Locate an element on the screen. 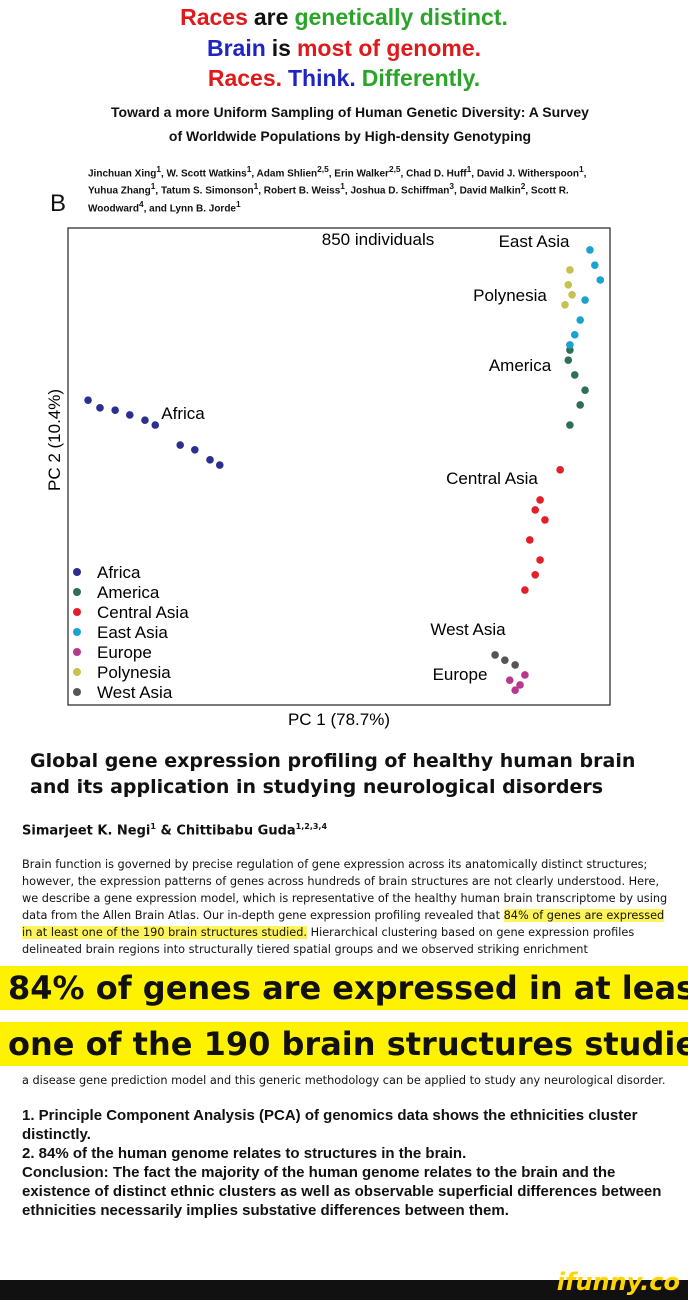 Image resolution: width=688 pixels, height=1300 pixels. legend-label: Africa is located at coordinates (119, 572).